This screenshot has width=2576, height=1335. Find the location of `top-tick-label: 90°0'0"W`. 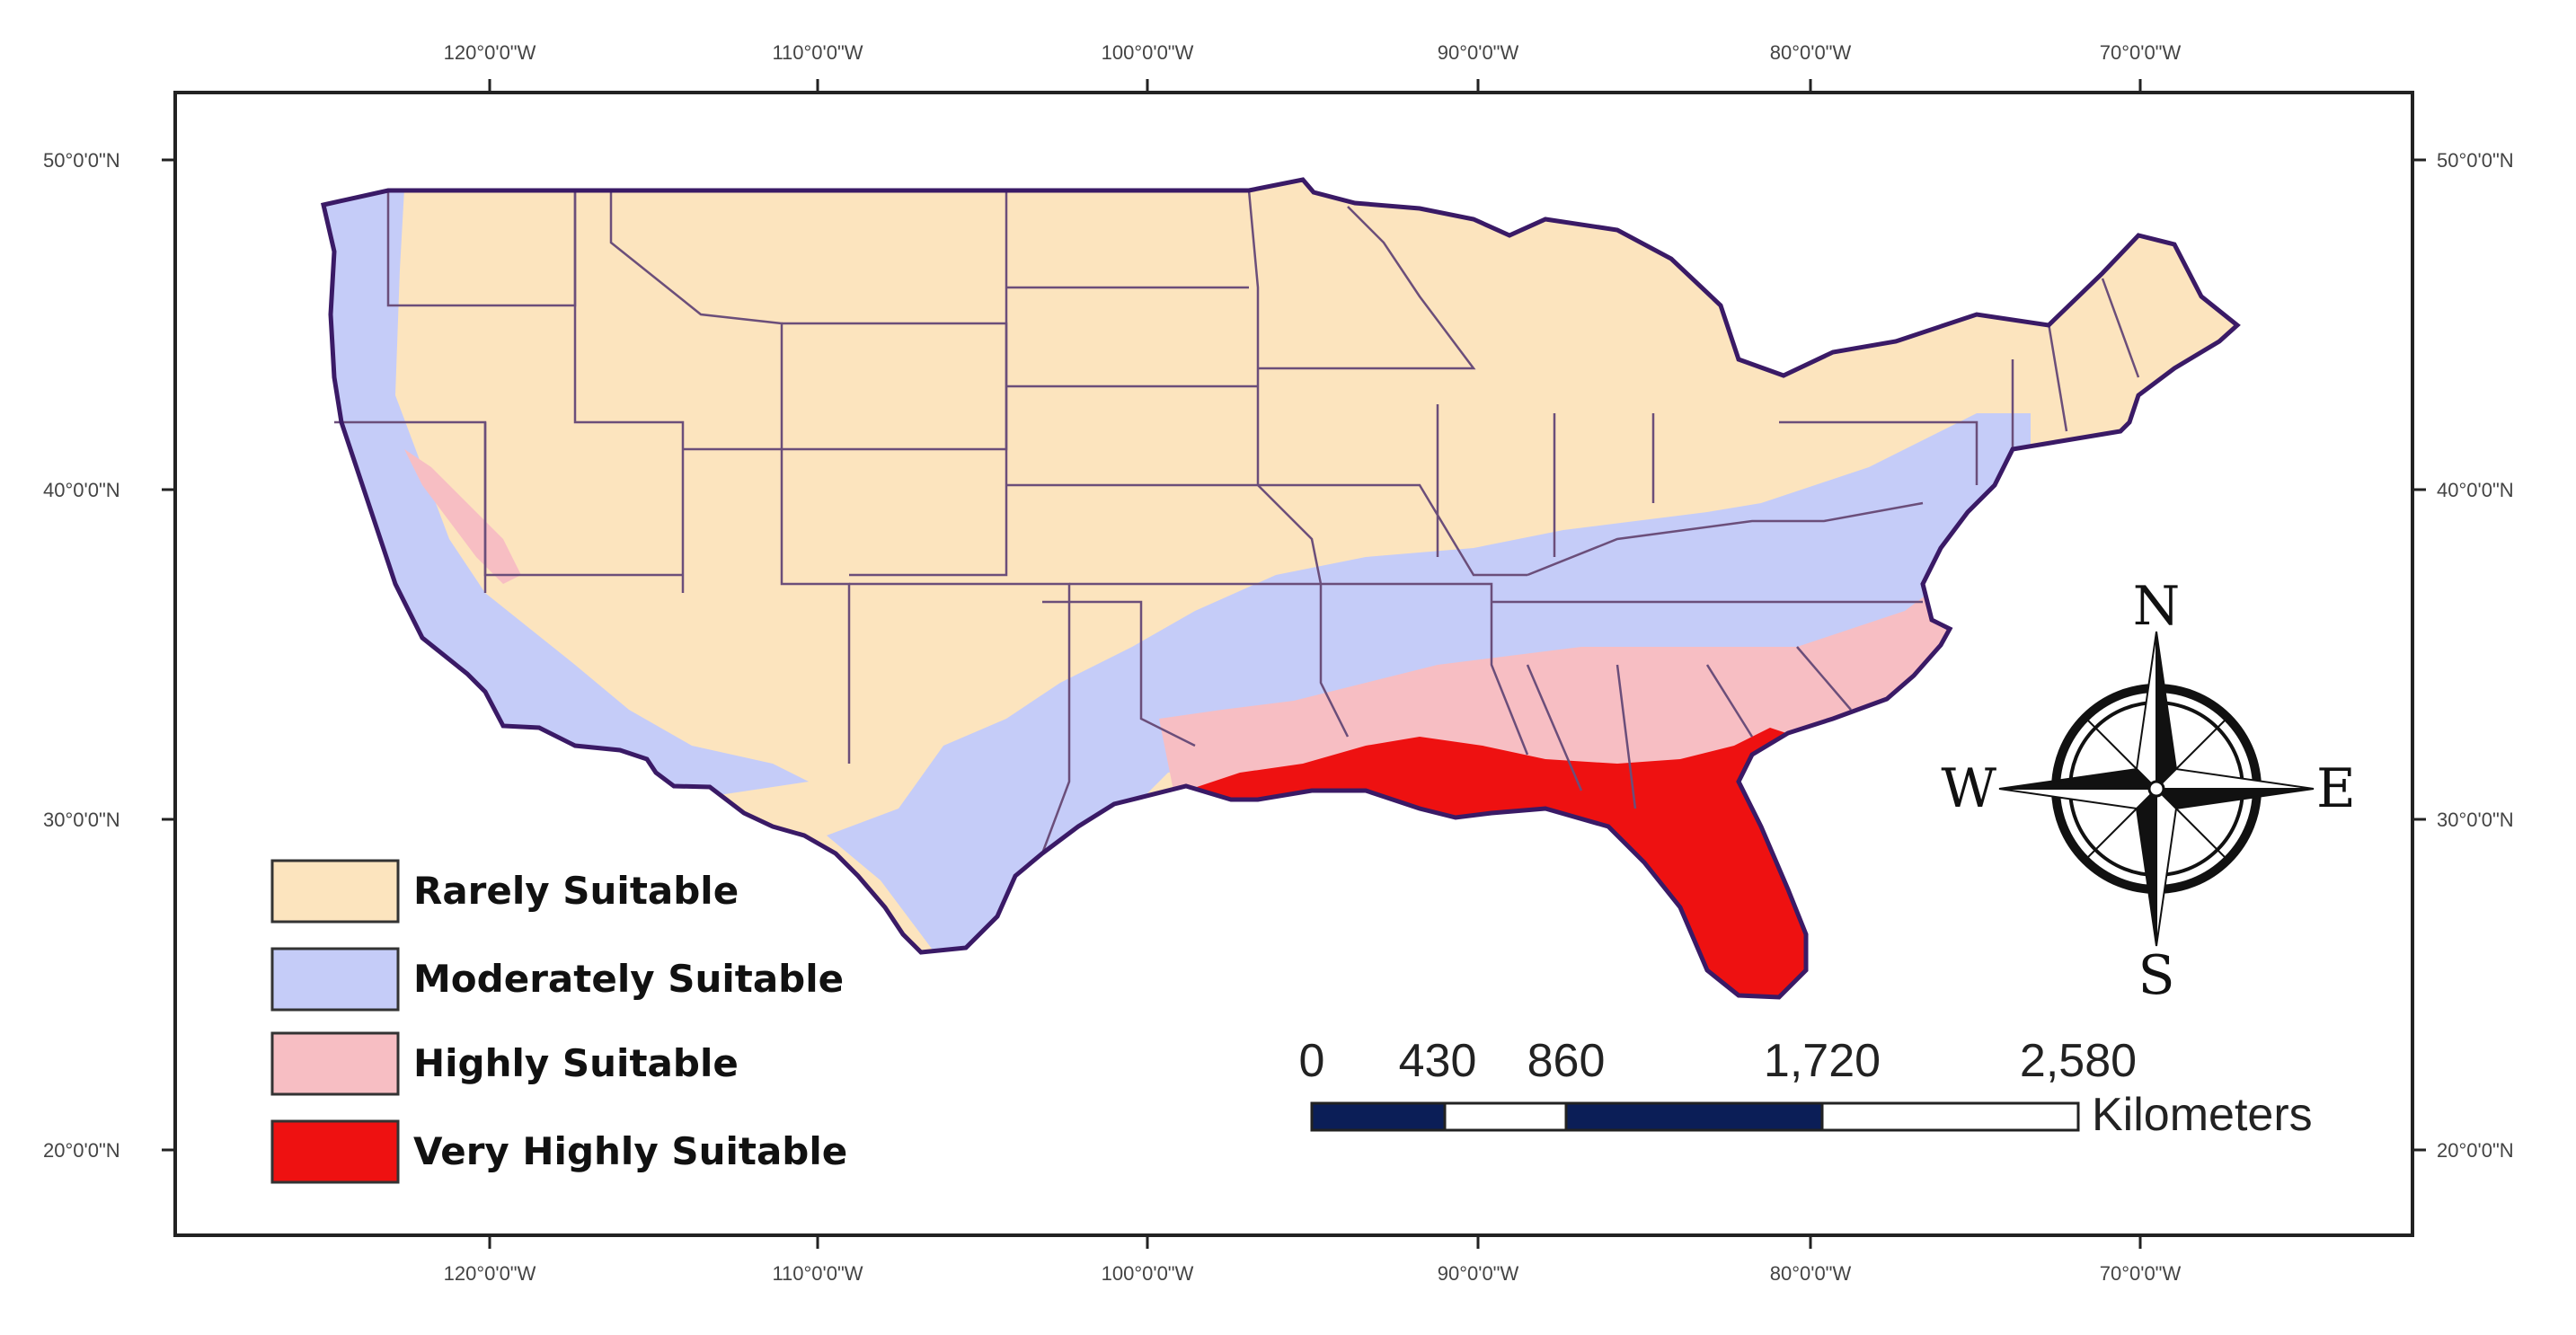

top-tick-label: 90°0'0"W is located at coordinates (1478, 53).